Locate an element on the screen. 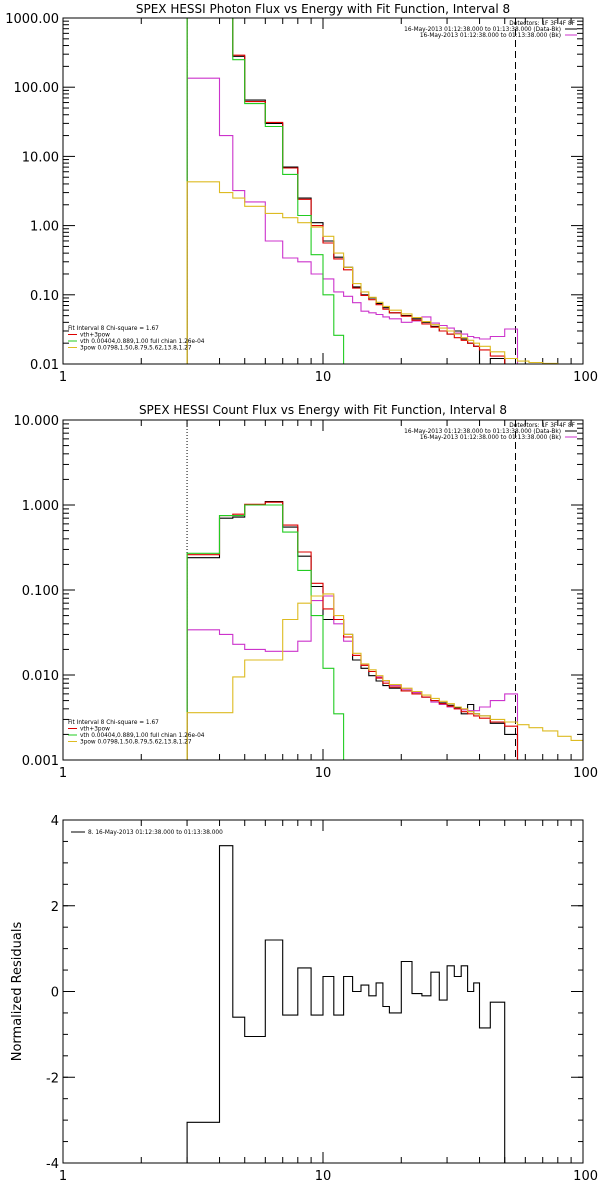 The image size is (600, 1200). y-tick-label: 1000.00 is located at coordinates (32, 19).